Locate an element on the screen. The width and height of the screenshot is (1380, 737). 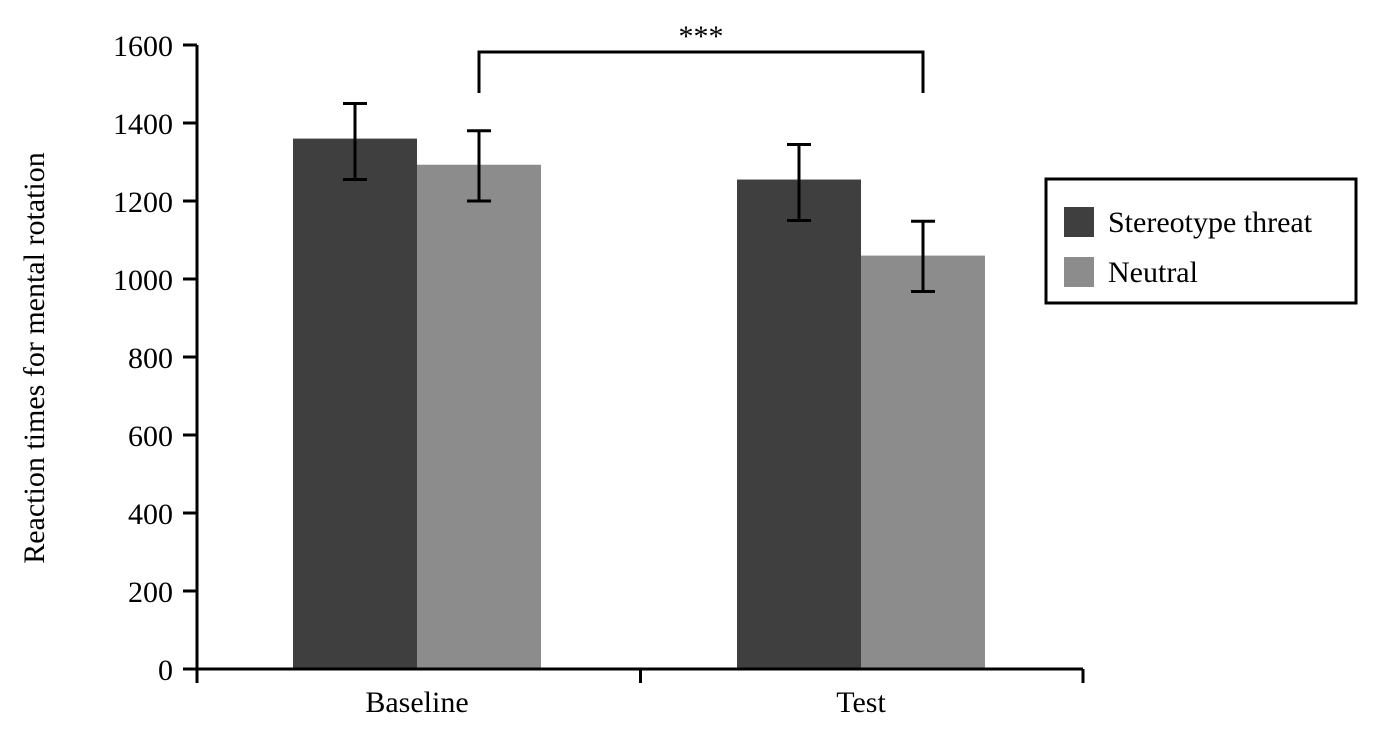
y-tick-label: 1200 is located at coordinates (143, 202).